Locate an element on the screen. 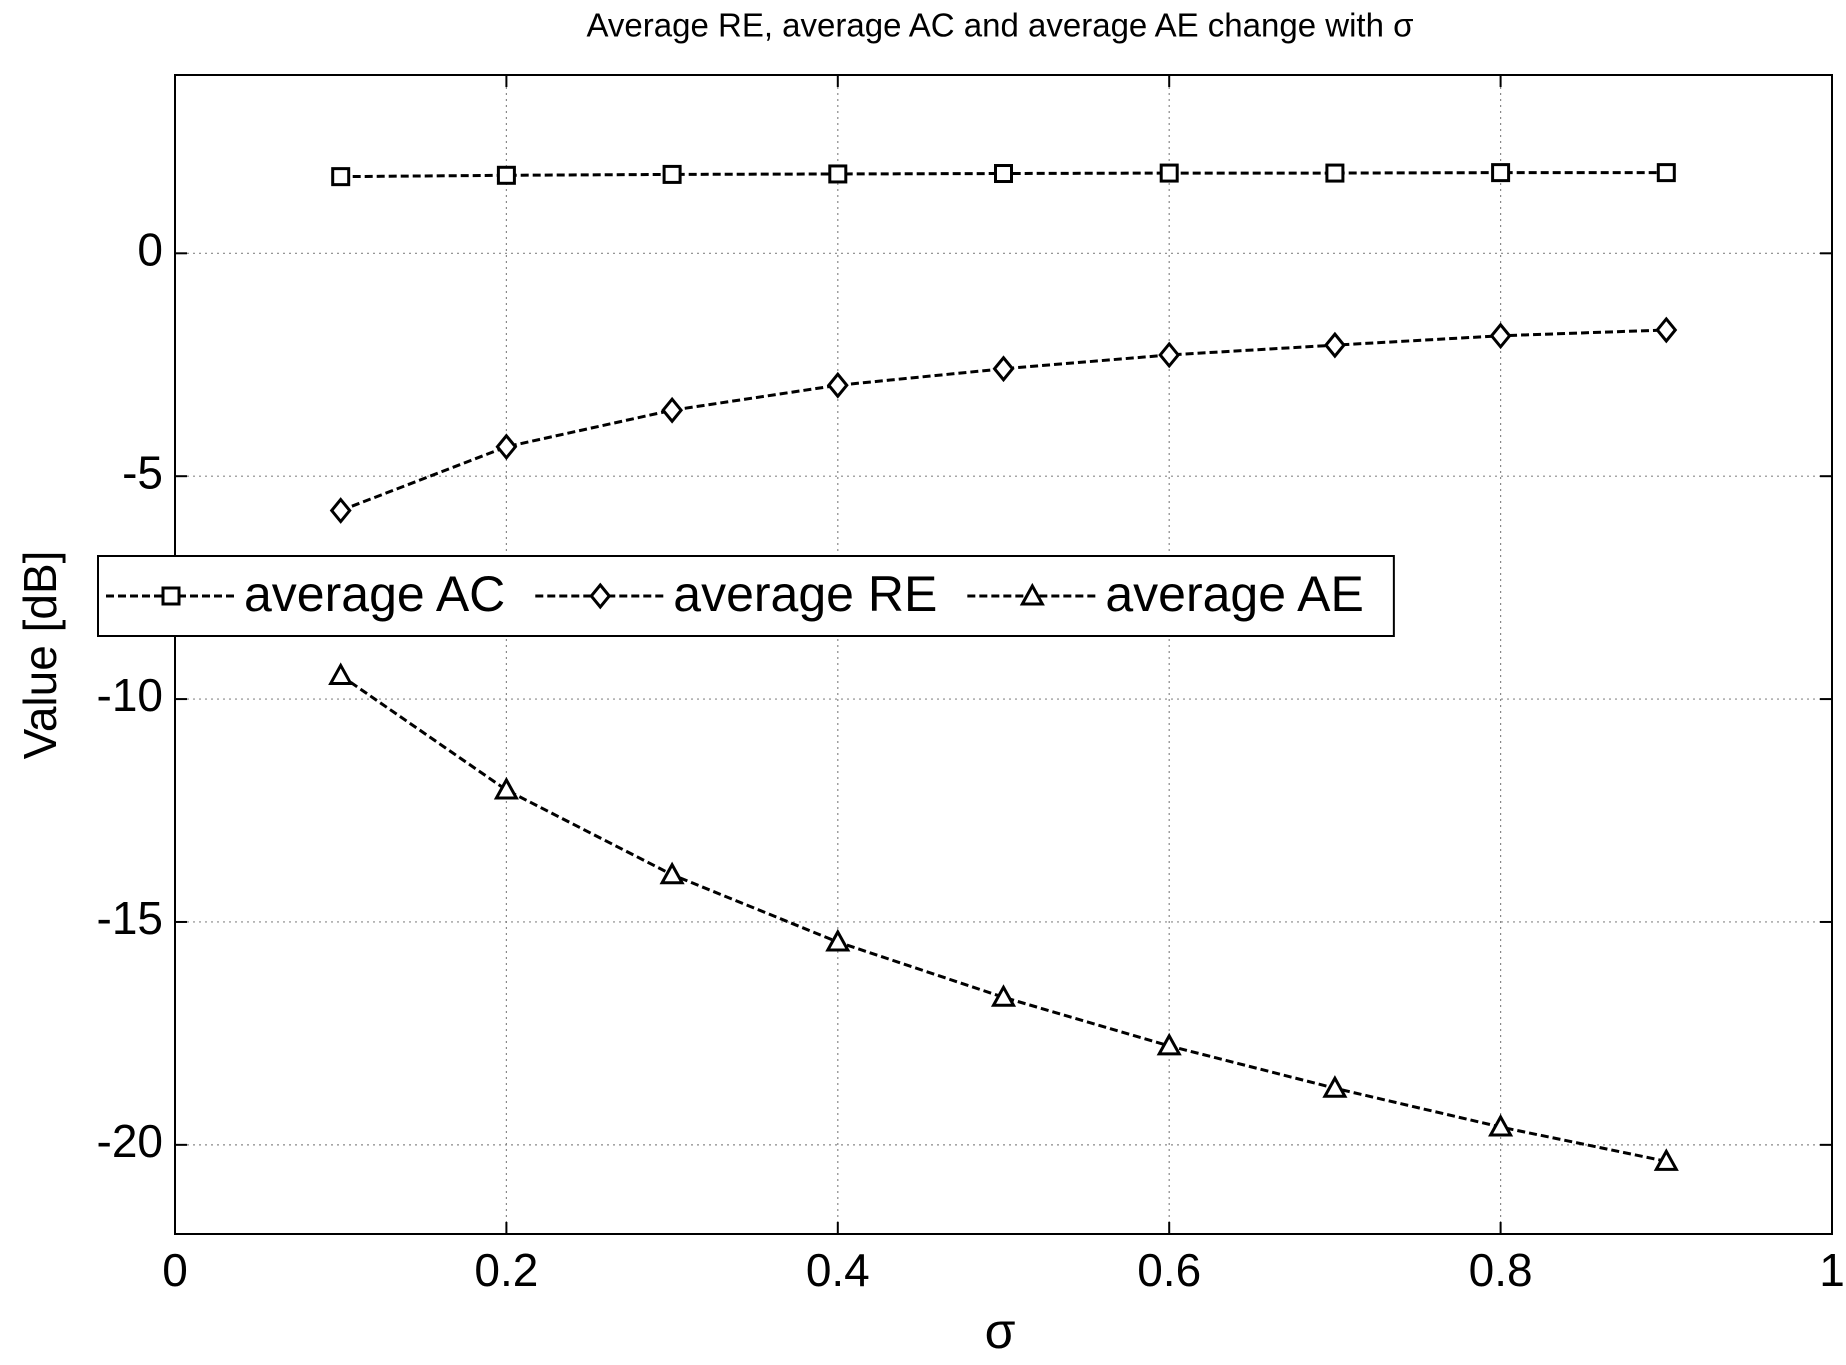  x-tick-label: 0.8 is located at coordinates (1501, 1270).